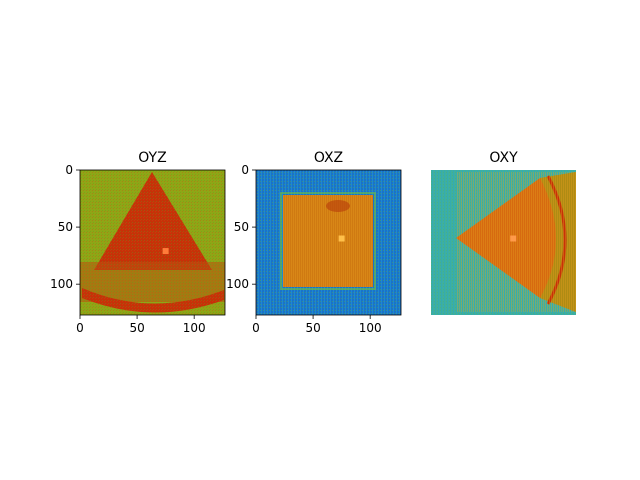 The width and height of the screenshot is (640, 480). I want to click on heatmap-cone-texture, so click(516, 242).